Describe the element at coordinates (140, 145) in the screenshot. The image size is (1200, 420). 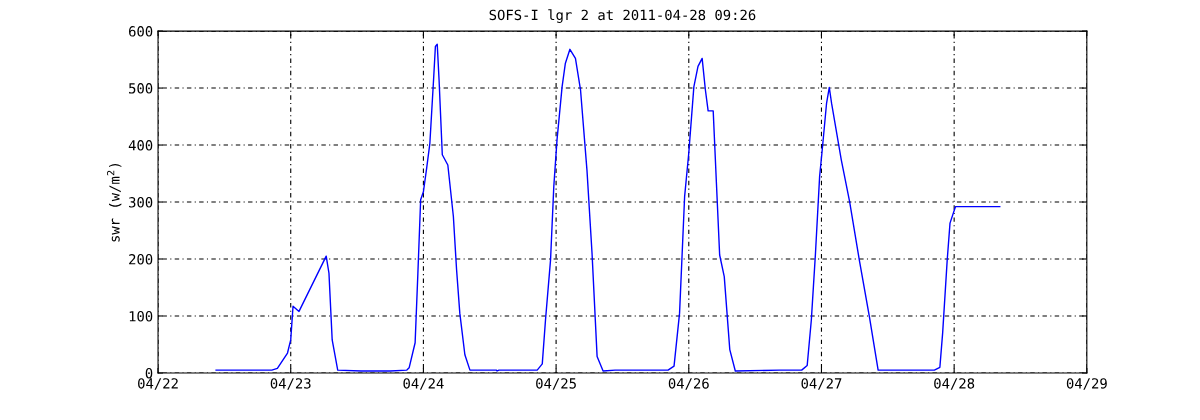
I see `y-tick-label: 400` at that location.